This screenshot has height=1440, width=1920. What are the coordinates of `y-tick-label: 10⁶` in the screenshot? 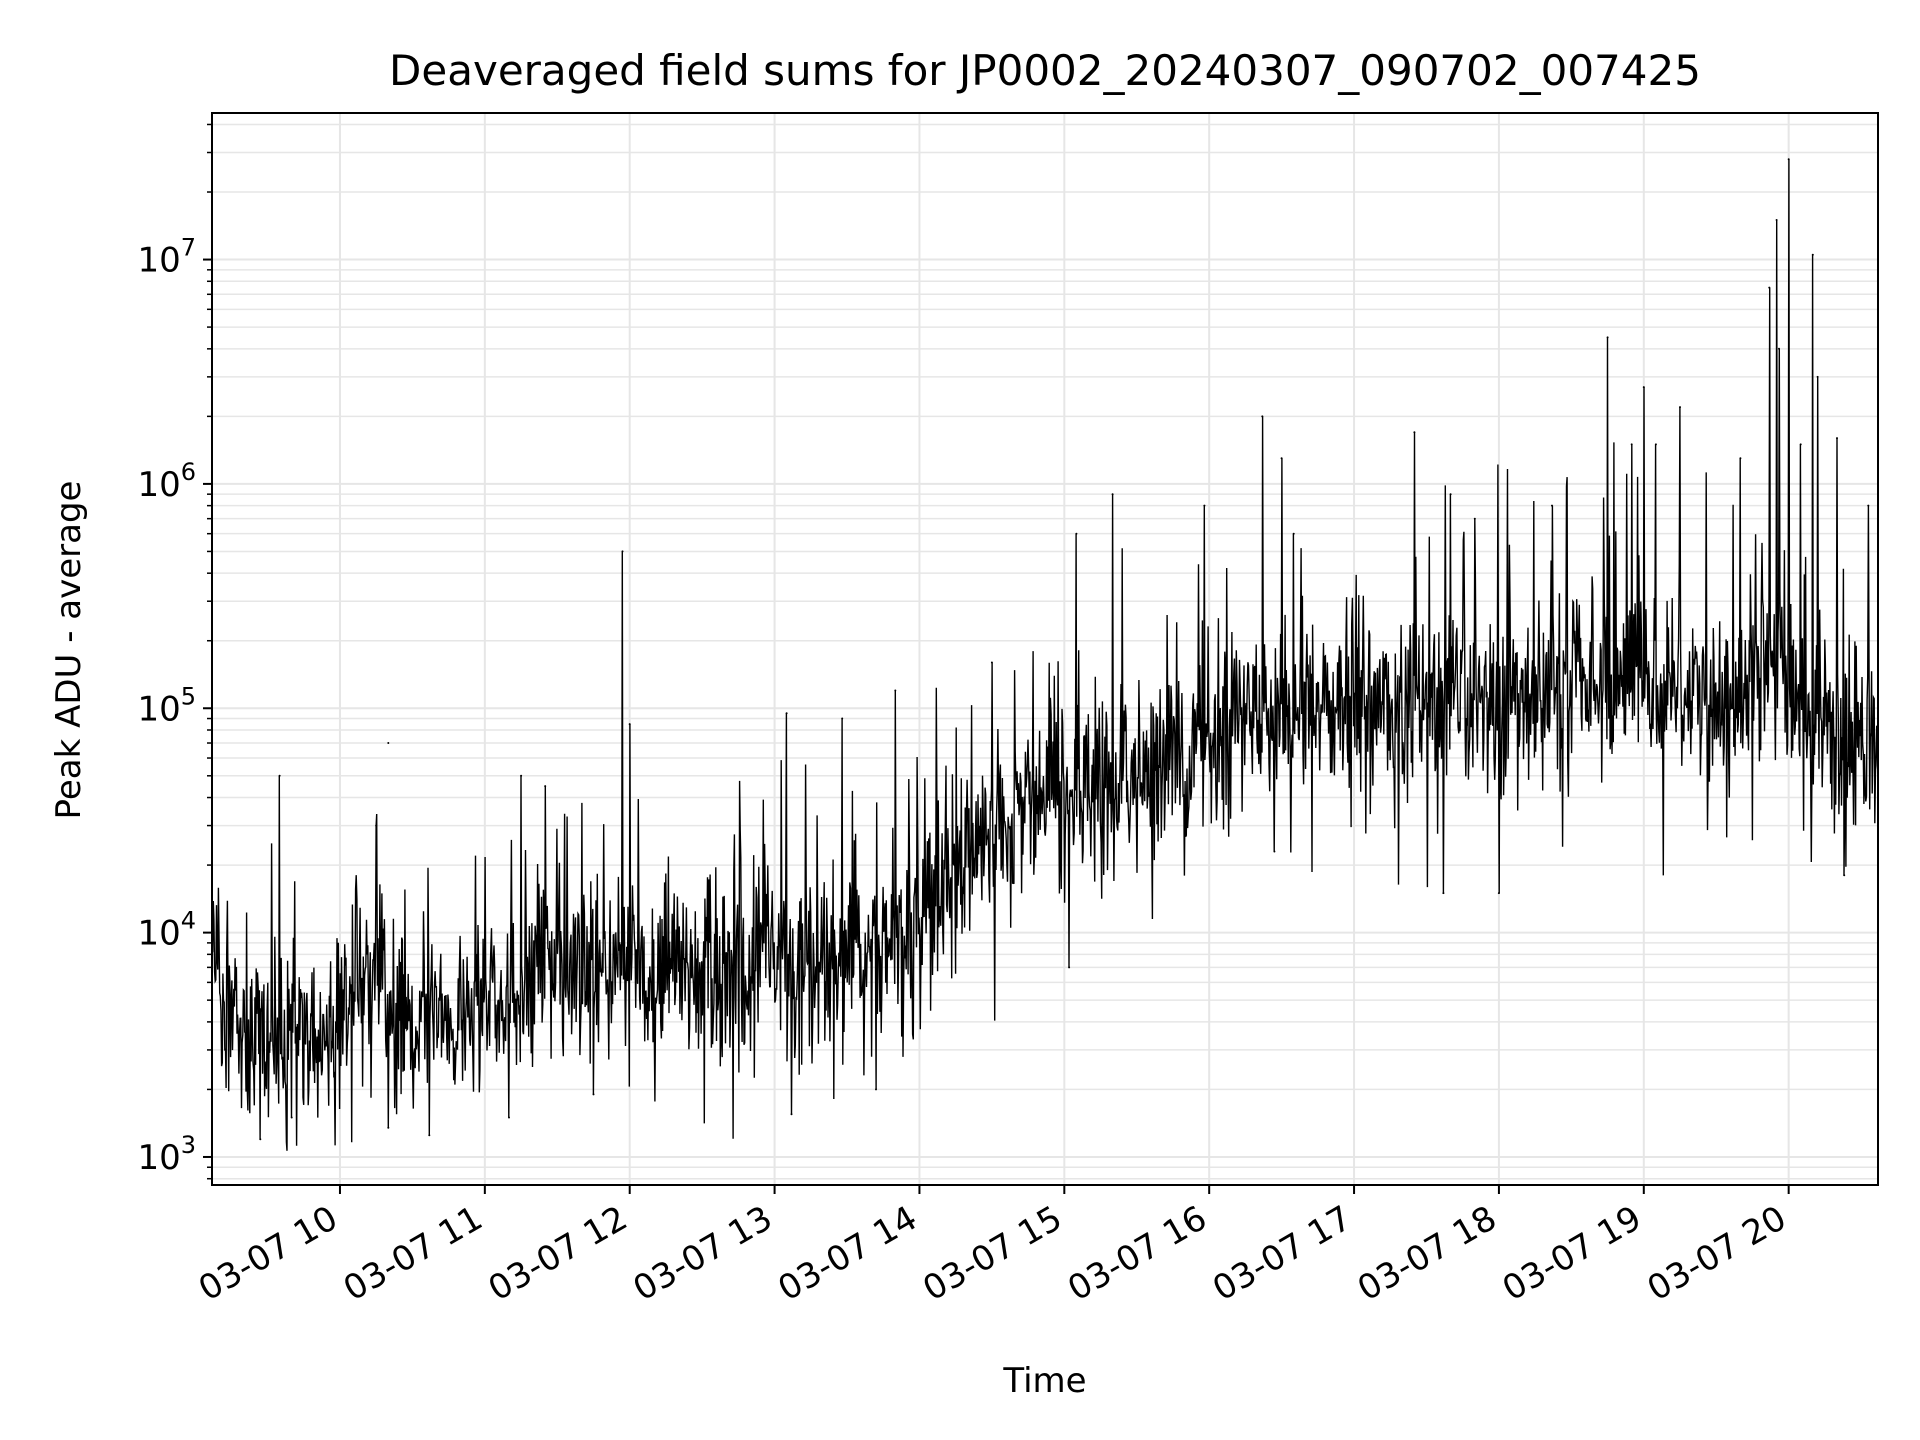 It's located at (166, 481).